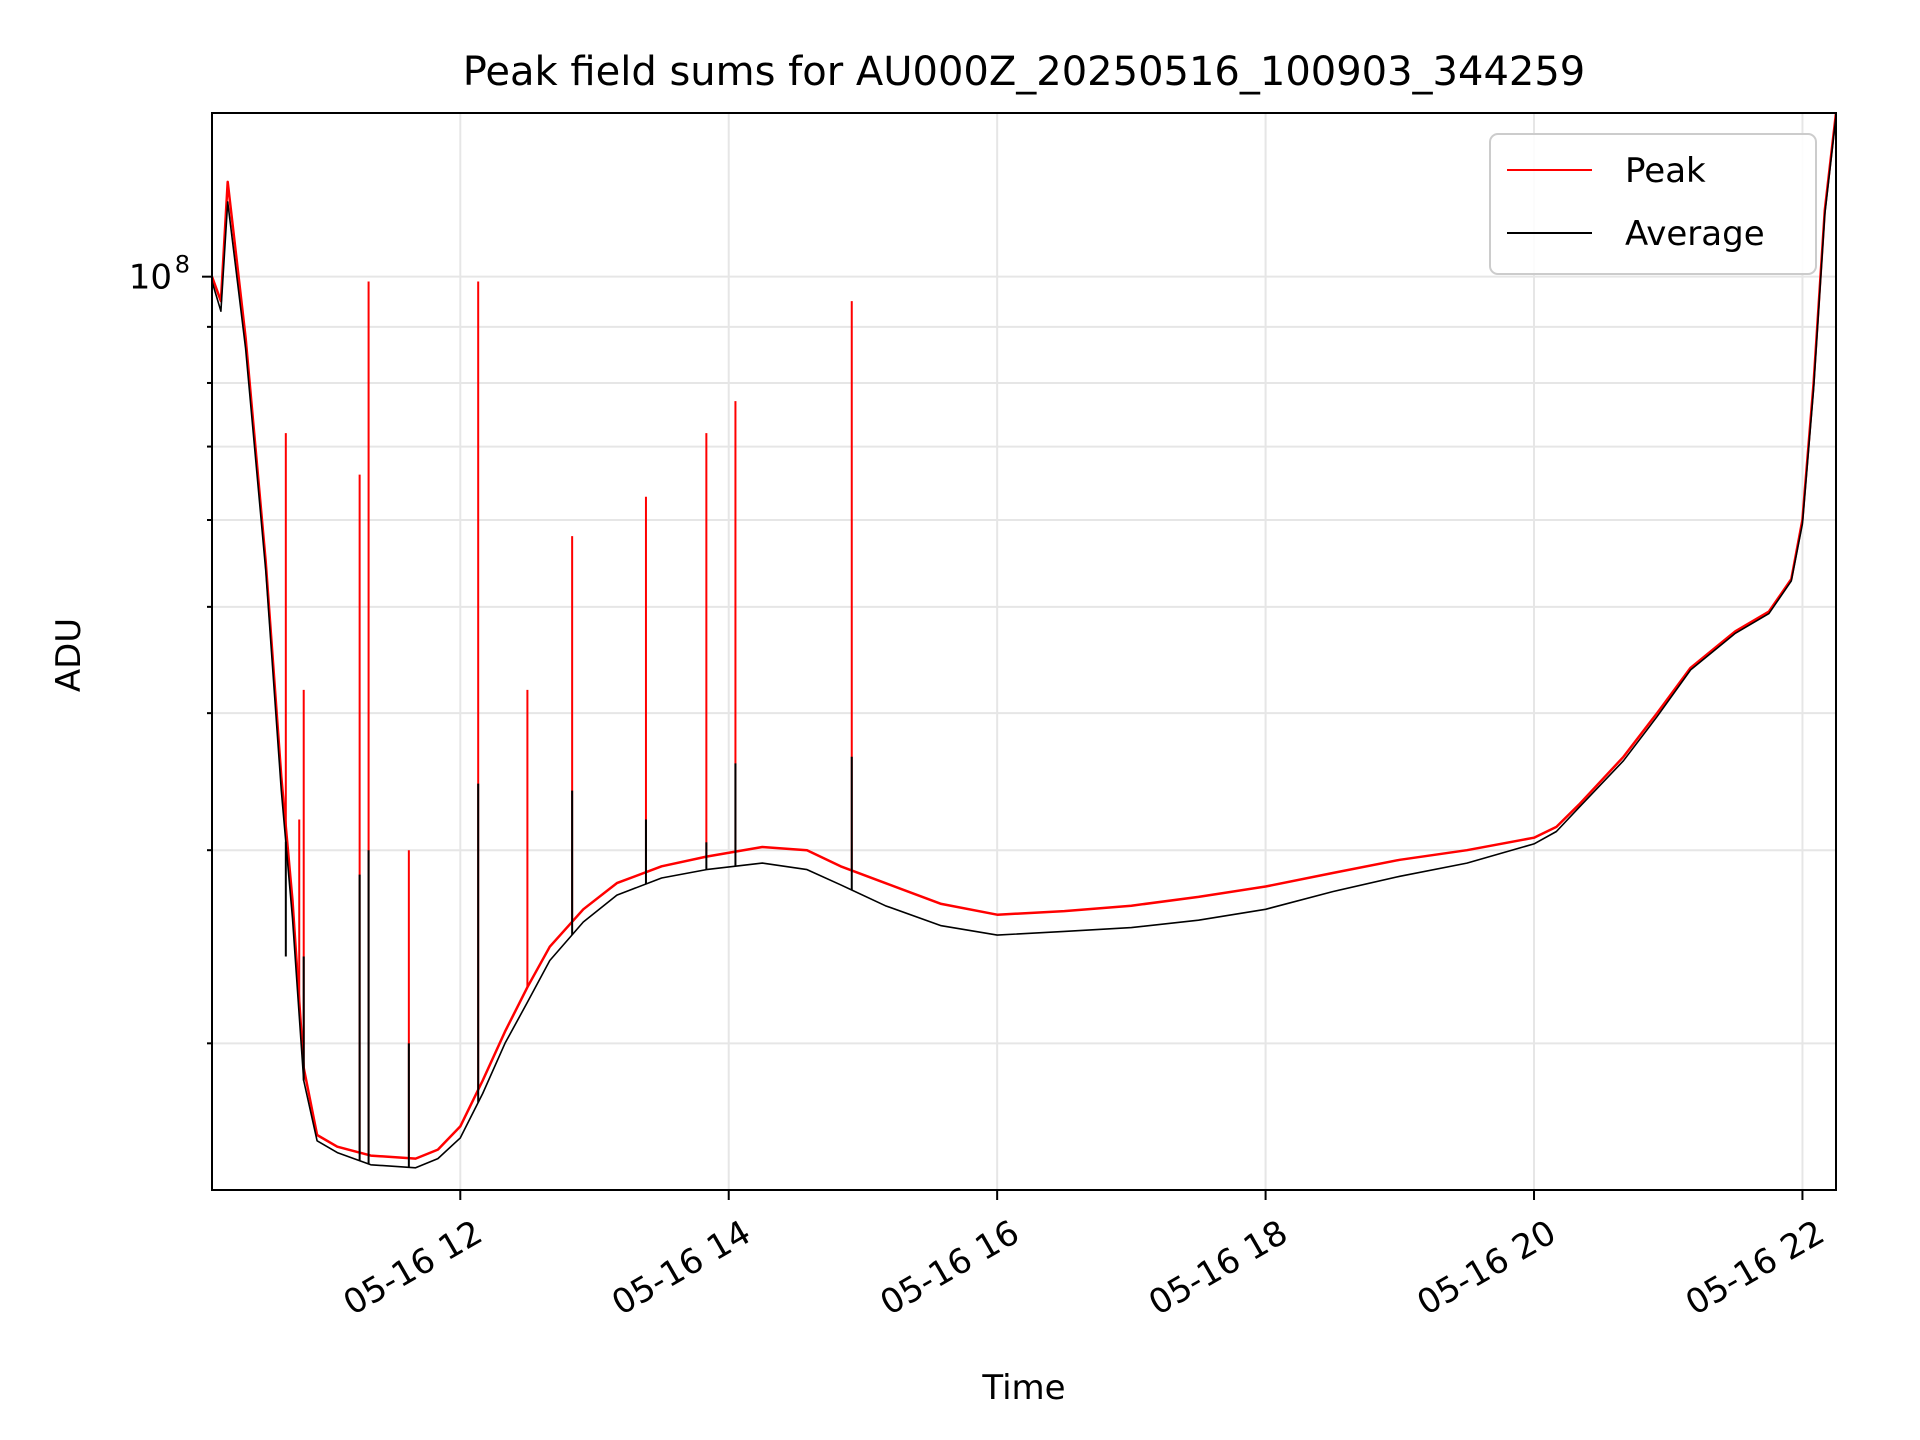  What do you see at coordinates (150, 278) in the screenshot?
I see `y-tick-label-base: 10` at bounding box center [150, 278].